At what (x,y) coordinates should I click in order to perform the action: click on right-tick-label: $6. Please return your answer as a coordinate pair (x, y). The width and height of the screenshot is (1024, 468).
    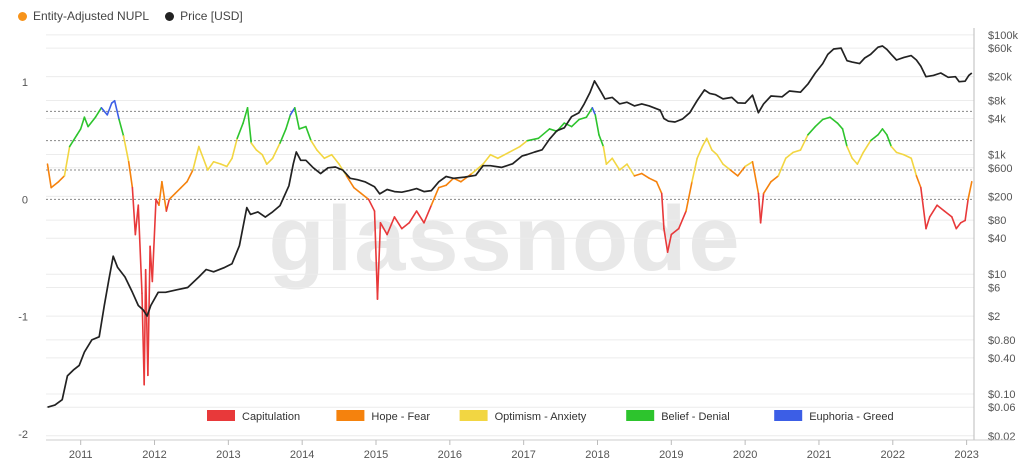
    Looking at the image, I should click on (994, 289).